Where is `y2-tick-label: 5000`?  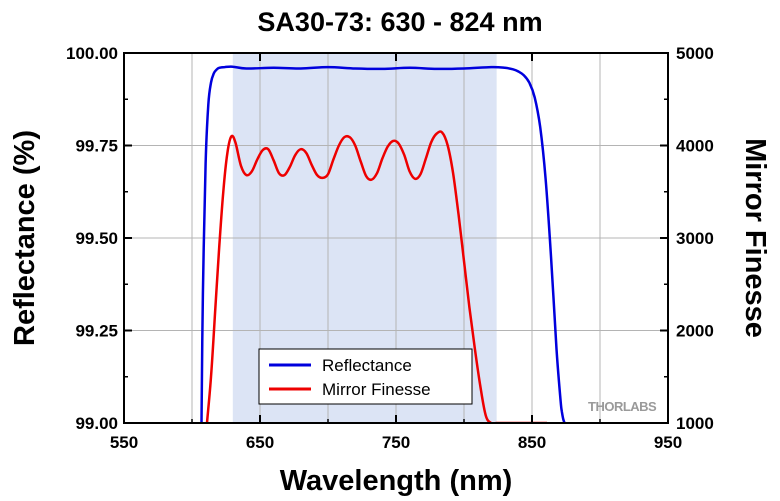
y2-tick-label: 5000 is located at coordinates (695, 53).